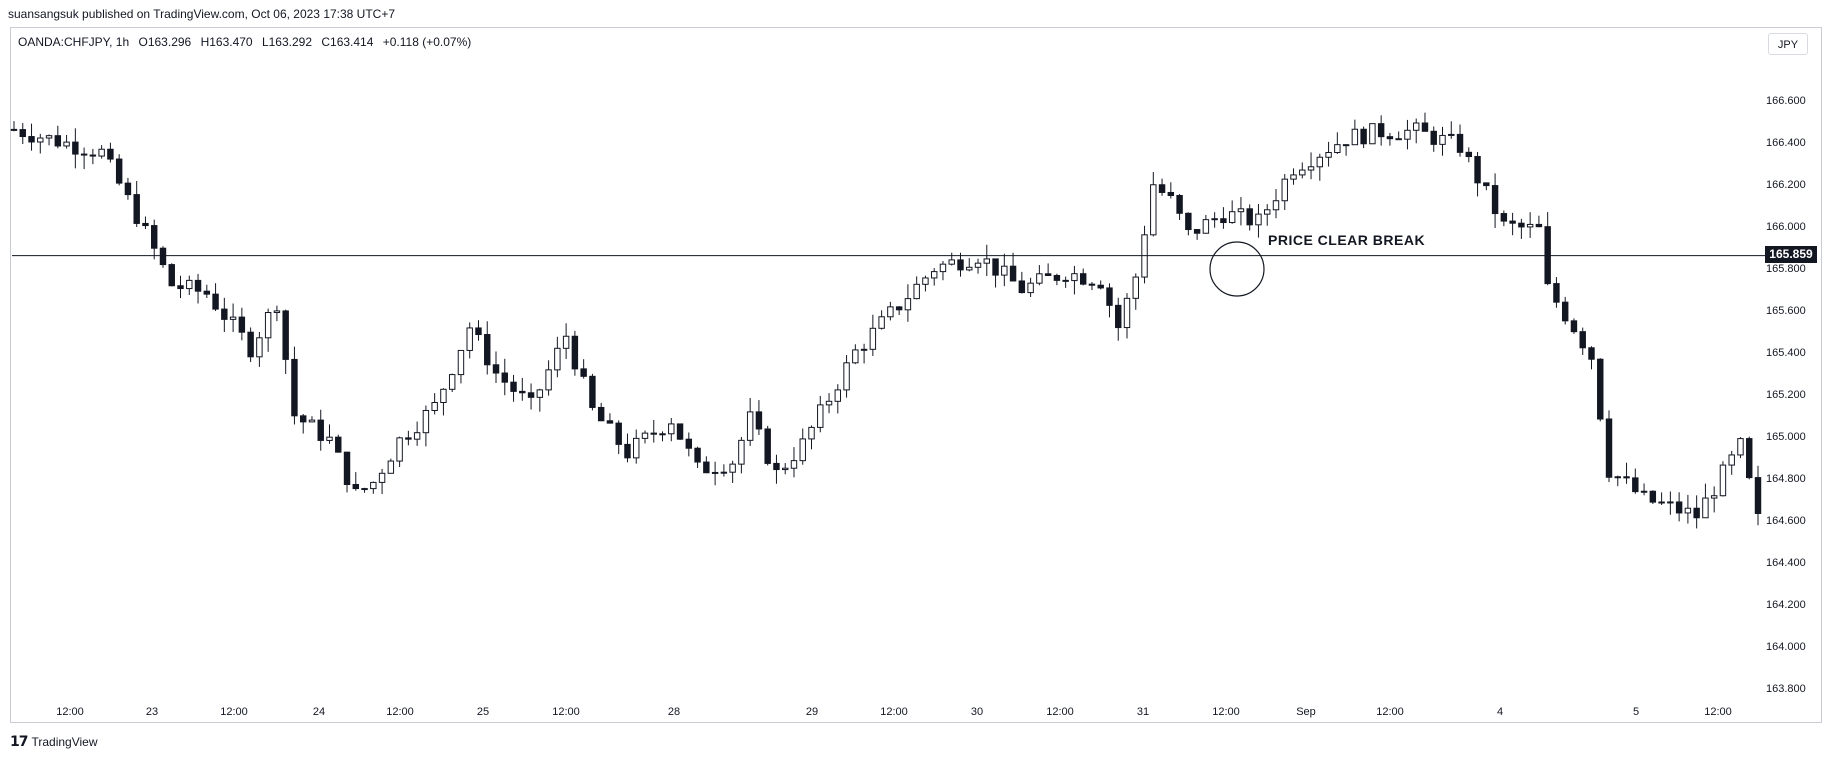 This screenshot has height=760, width=1835. I want to click on tradingview-logo-icon: 17, so click(19, 742).